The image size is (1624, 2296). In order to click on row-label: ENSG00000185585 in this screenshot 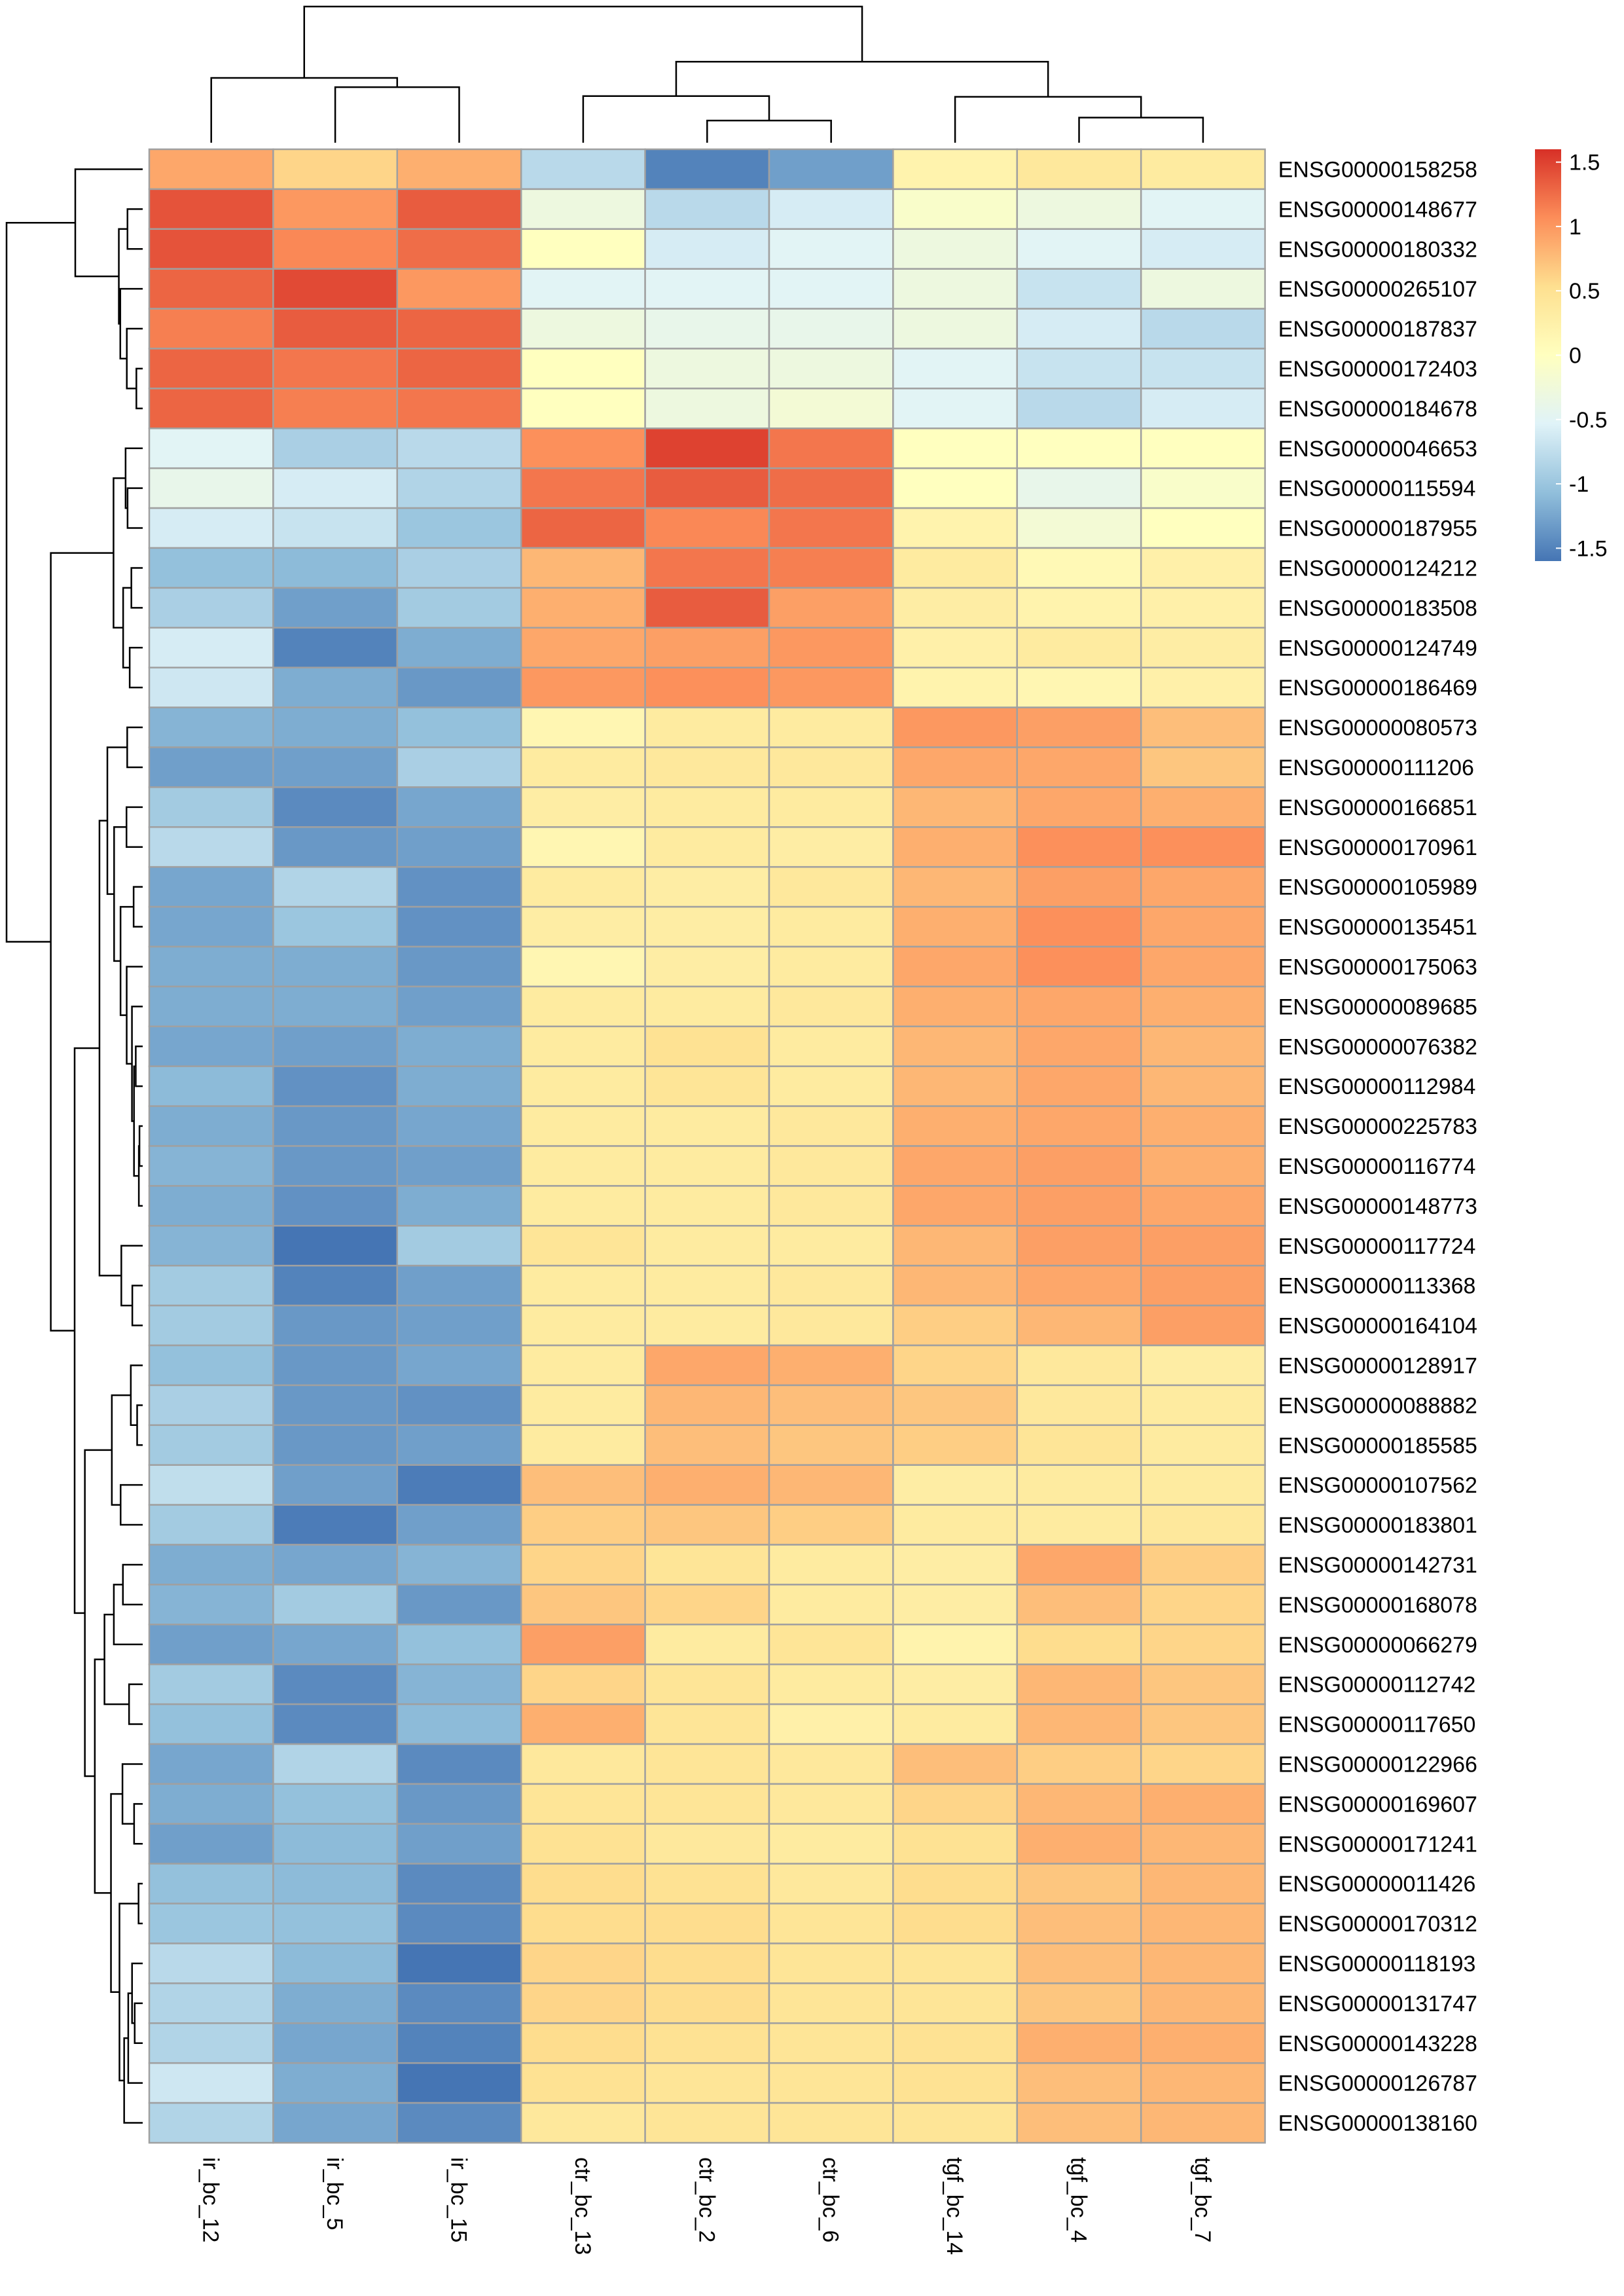, I will do `click(1377, 1445)`.